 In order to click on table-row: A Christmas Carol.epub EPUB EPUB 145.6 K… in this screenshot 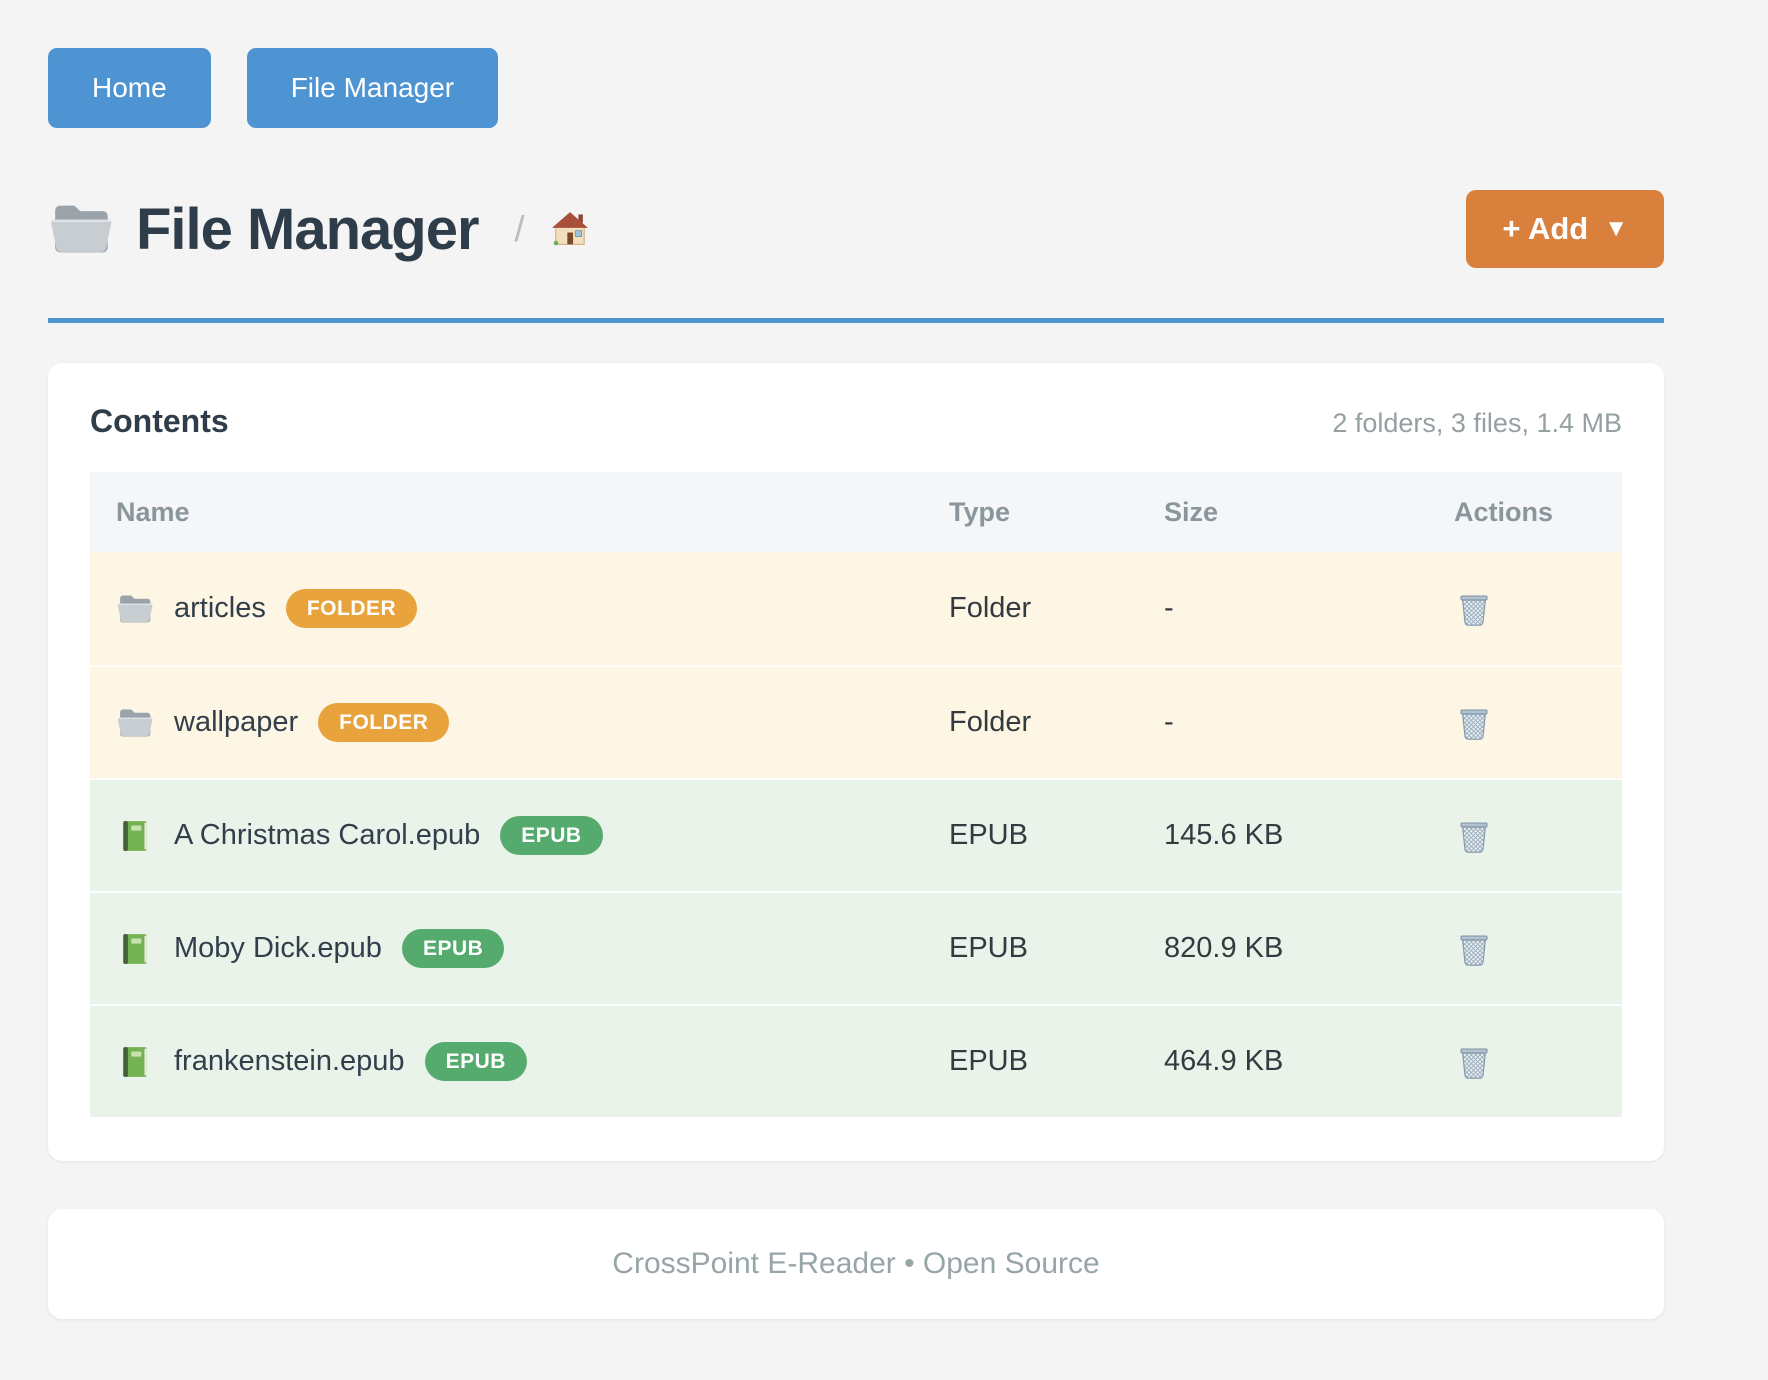, I will do `click(856, 834)`.